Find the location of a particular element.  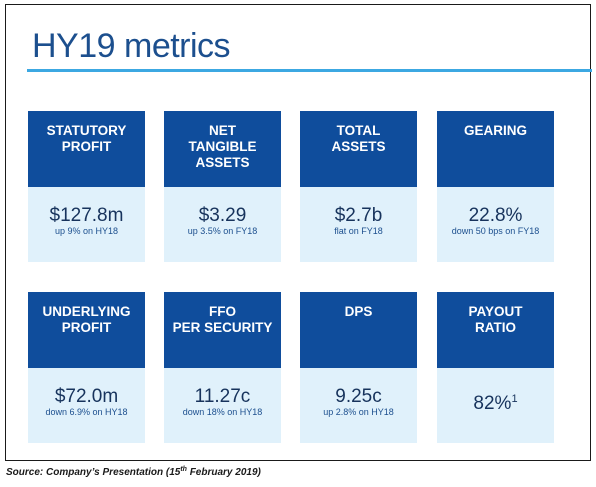

metric-header: UNDERLYING PROFIT is located at coordinates (86, 330).